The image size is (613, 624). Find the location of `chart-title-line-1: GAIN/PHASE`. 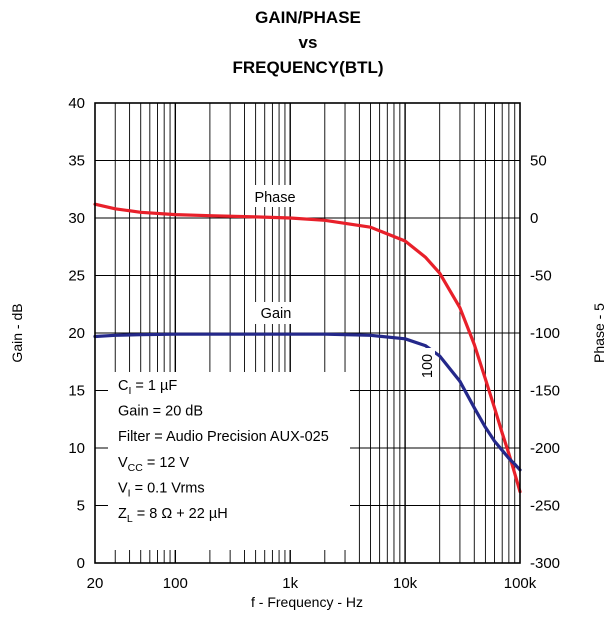

chart-title-line-1: GAIN/PHASE is located at coordinates (308, 17).